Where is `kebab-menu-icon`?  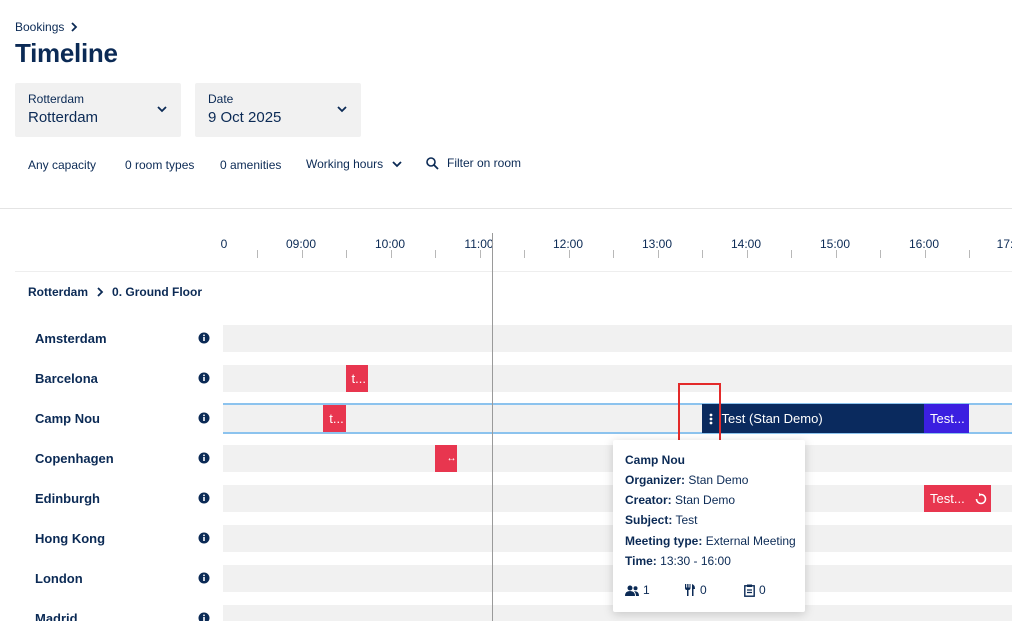 kebab-menu-icon is located at coordinates (711, 419).